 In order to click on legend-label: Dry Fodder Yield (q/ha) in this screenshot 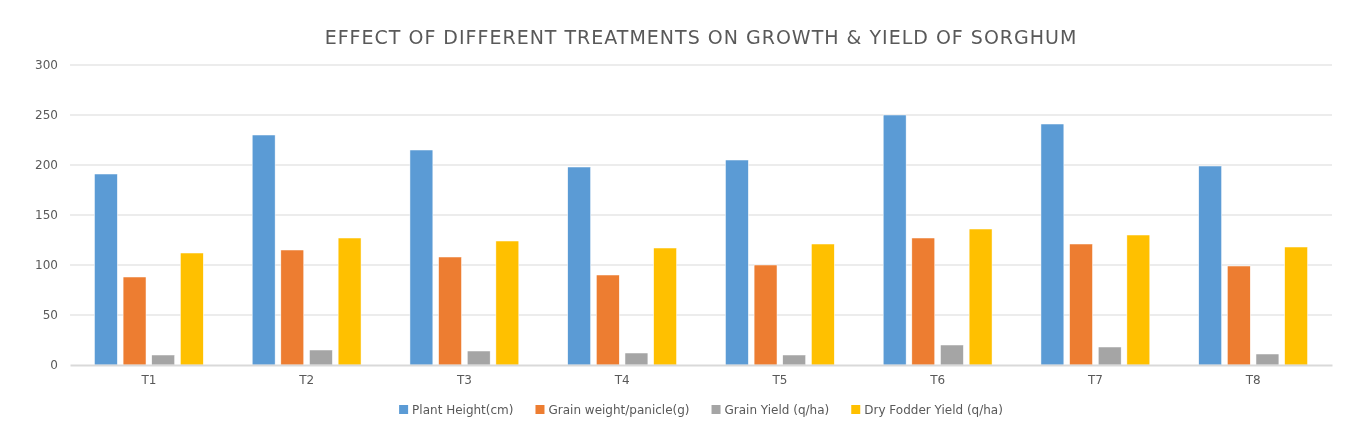, I will do `click(933, 410)`.